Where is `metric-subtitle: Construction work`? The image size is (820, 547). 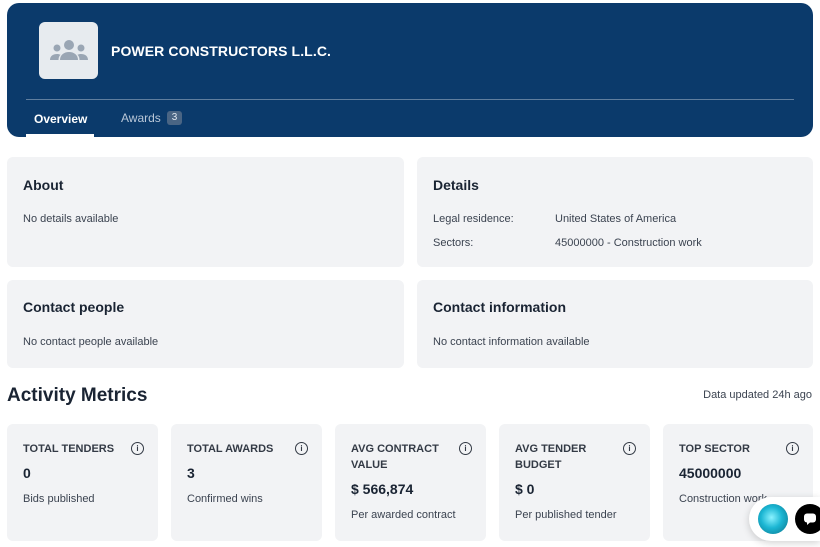 metric-subtitle: Construction work is located at coordinates (723, 499).